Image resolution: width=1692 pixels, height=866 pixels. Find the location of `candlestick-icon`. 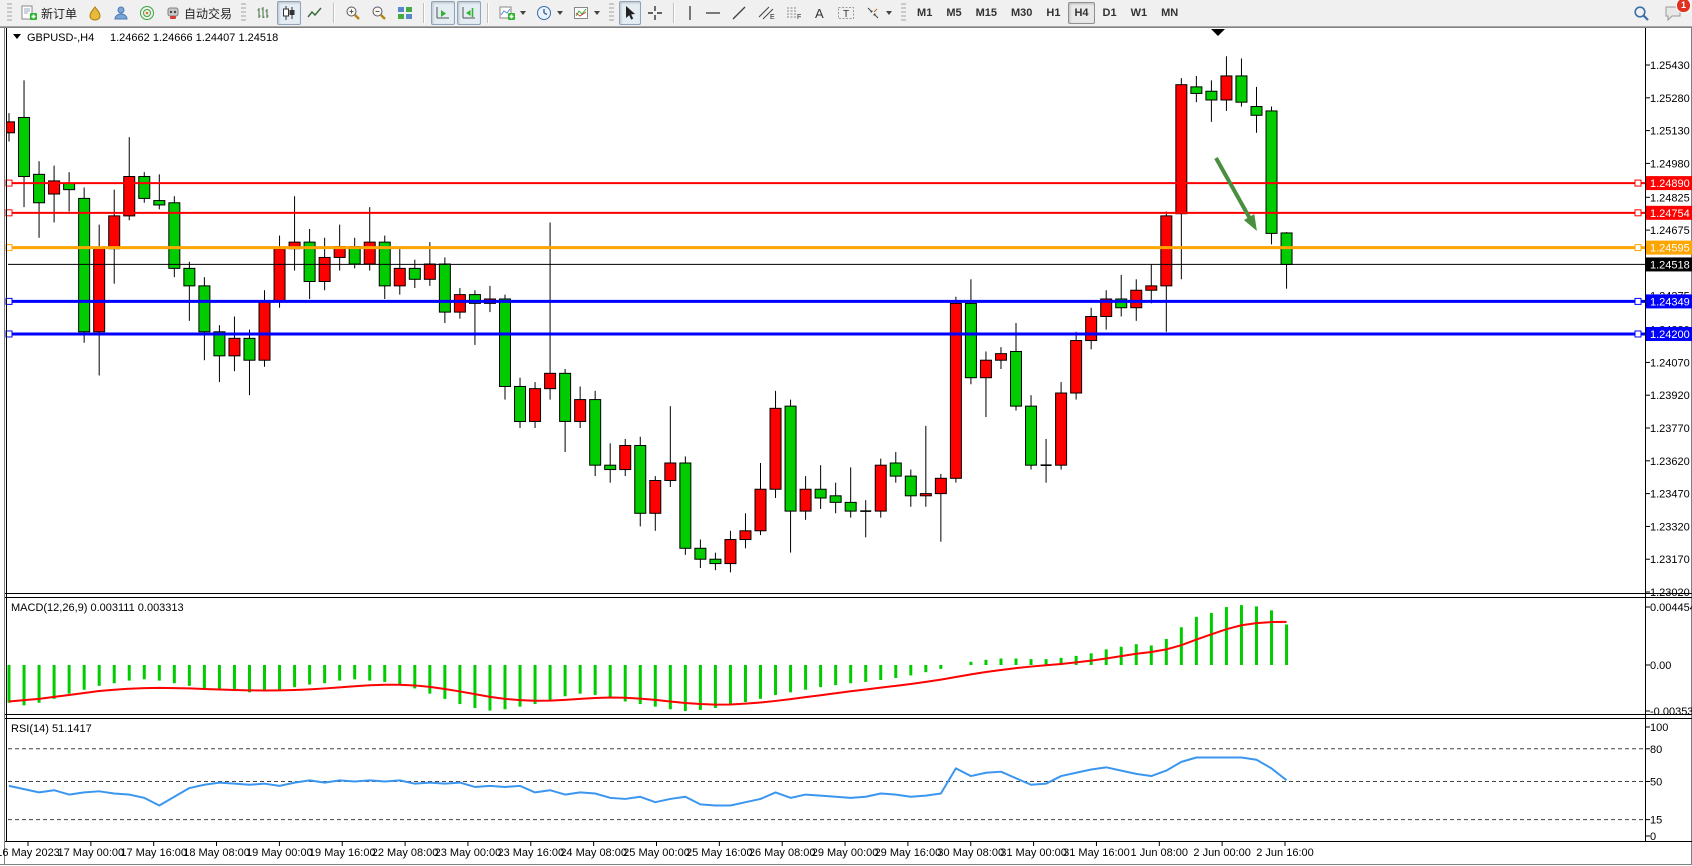

candlestick-icon is located at coordinates (289, 13).